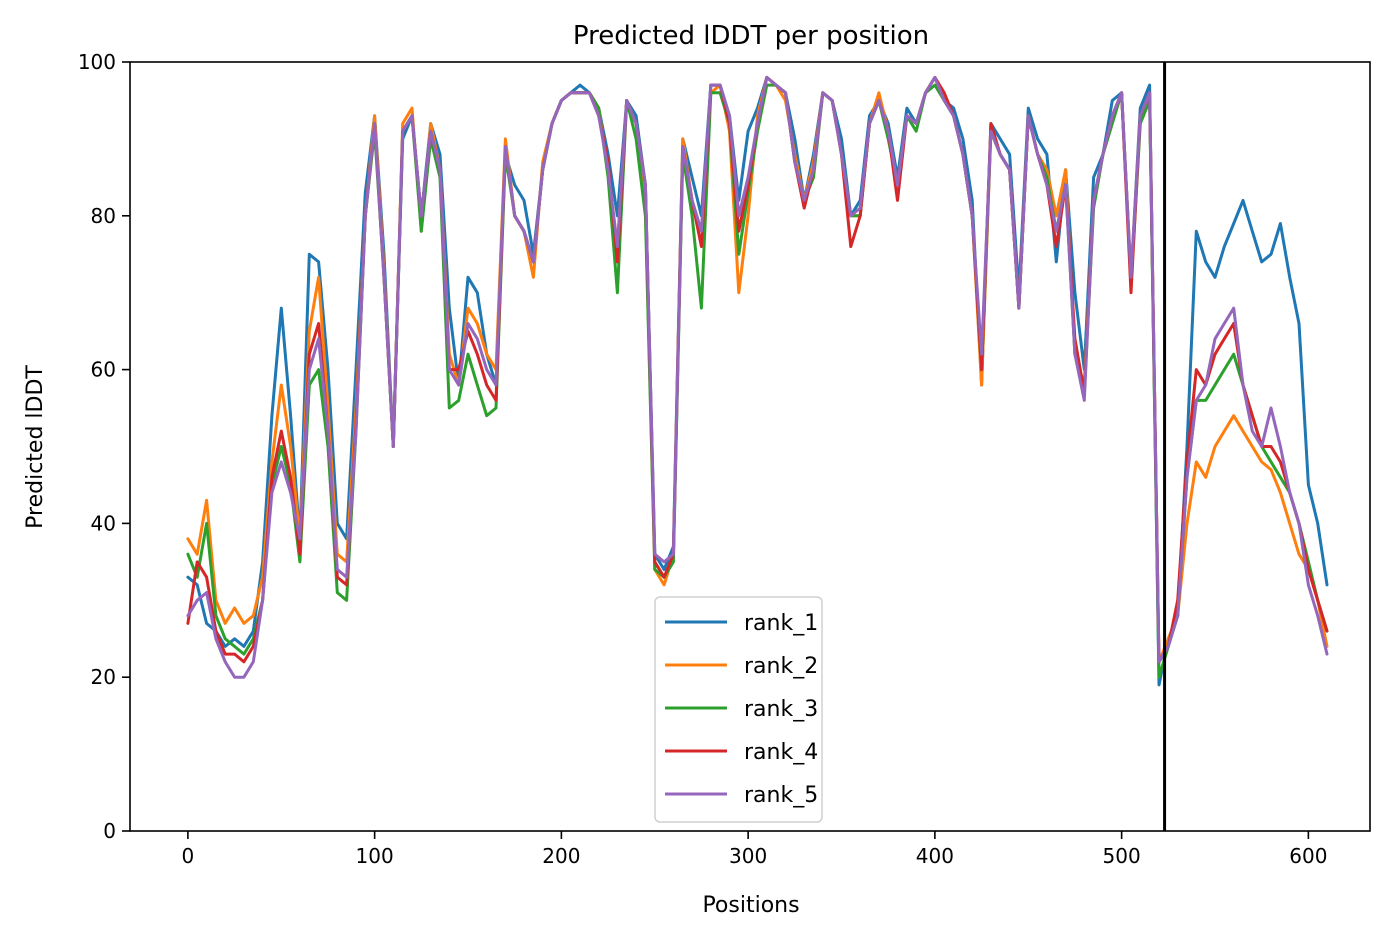  What do you see at coordinates (375, 856) in the screenshot?
I see `x-tick-label: 100` at bounding box center [375, 856].